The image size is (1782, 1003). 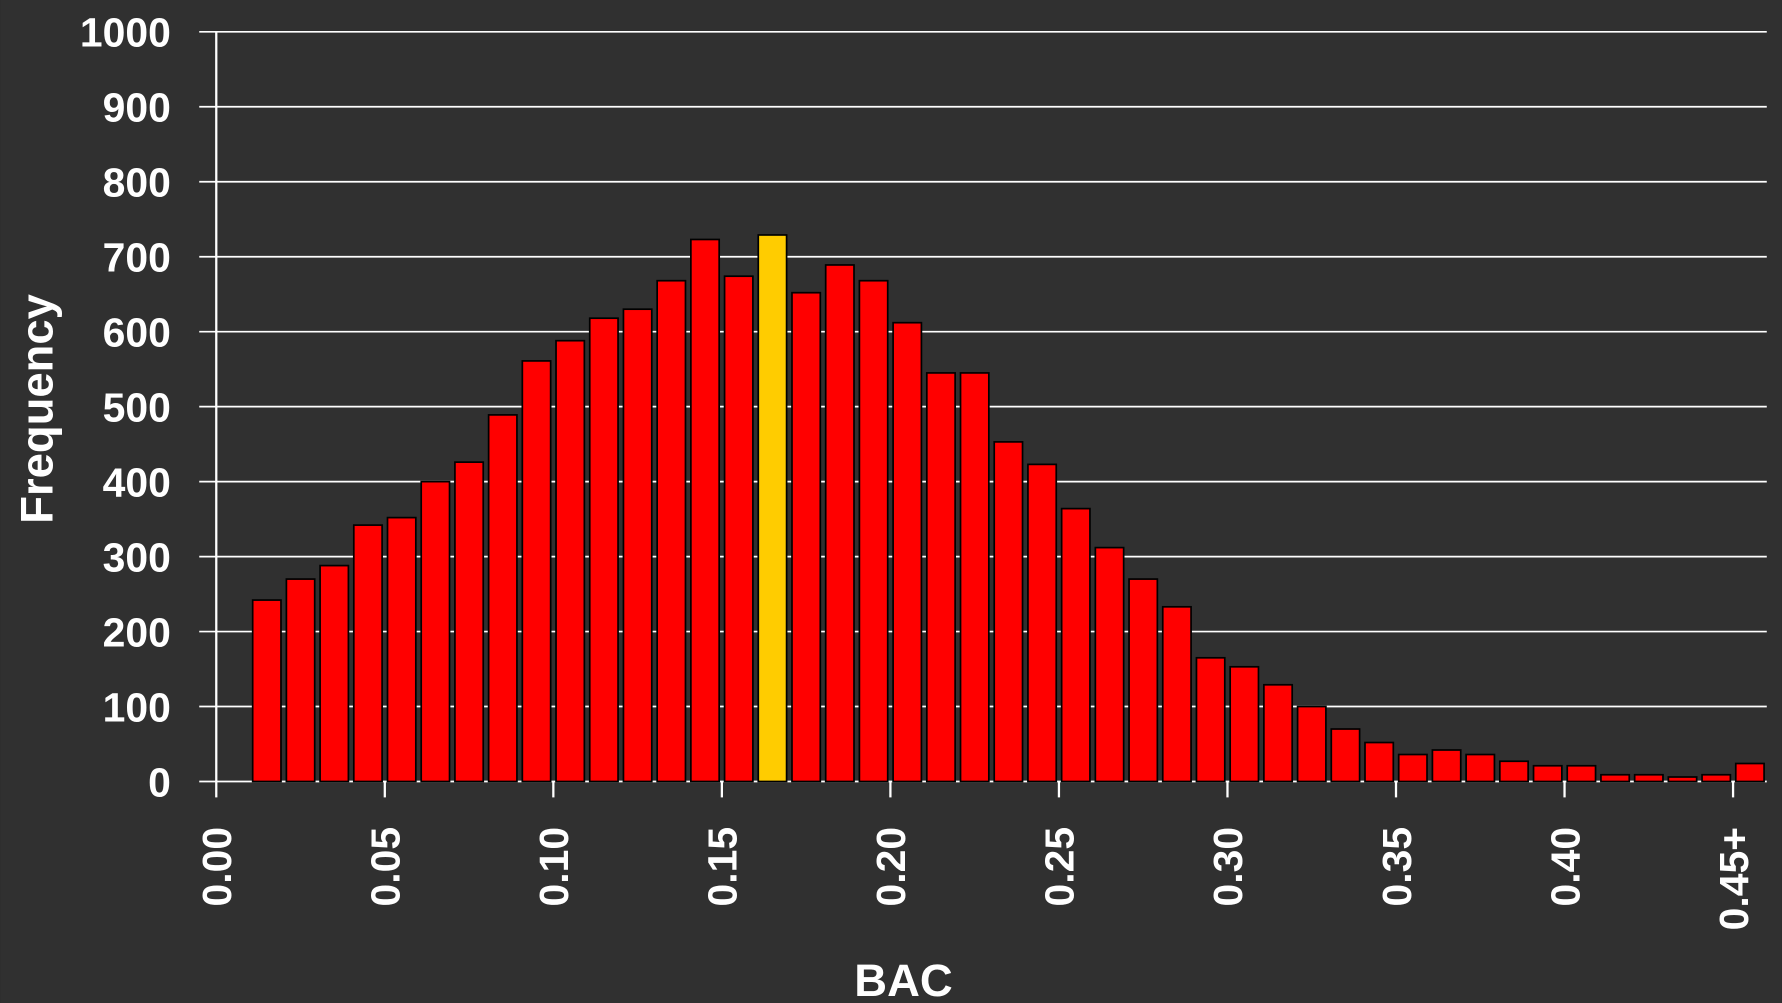 What do you see at coordinates (386, 867) in the screenshot?
I see `x-tick-label: 0.05` at bounding box center [386, 867].